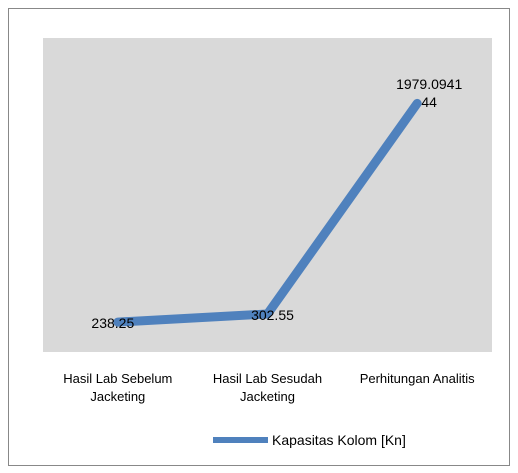 The image size is (518, 473). Describe the element at coordinates (118, 387) in the screenshot. I see `x-tick-label: Hasil Lab Sebelum Jacketing` at that location.